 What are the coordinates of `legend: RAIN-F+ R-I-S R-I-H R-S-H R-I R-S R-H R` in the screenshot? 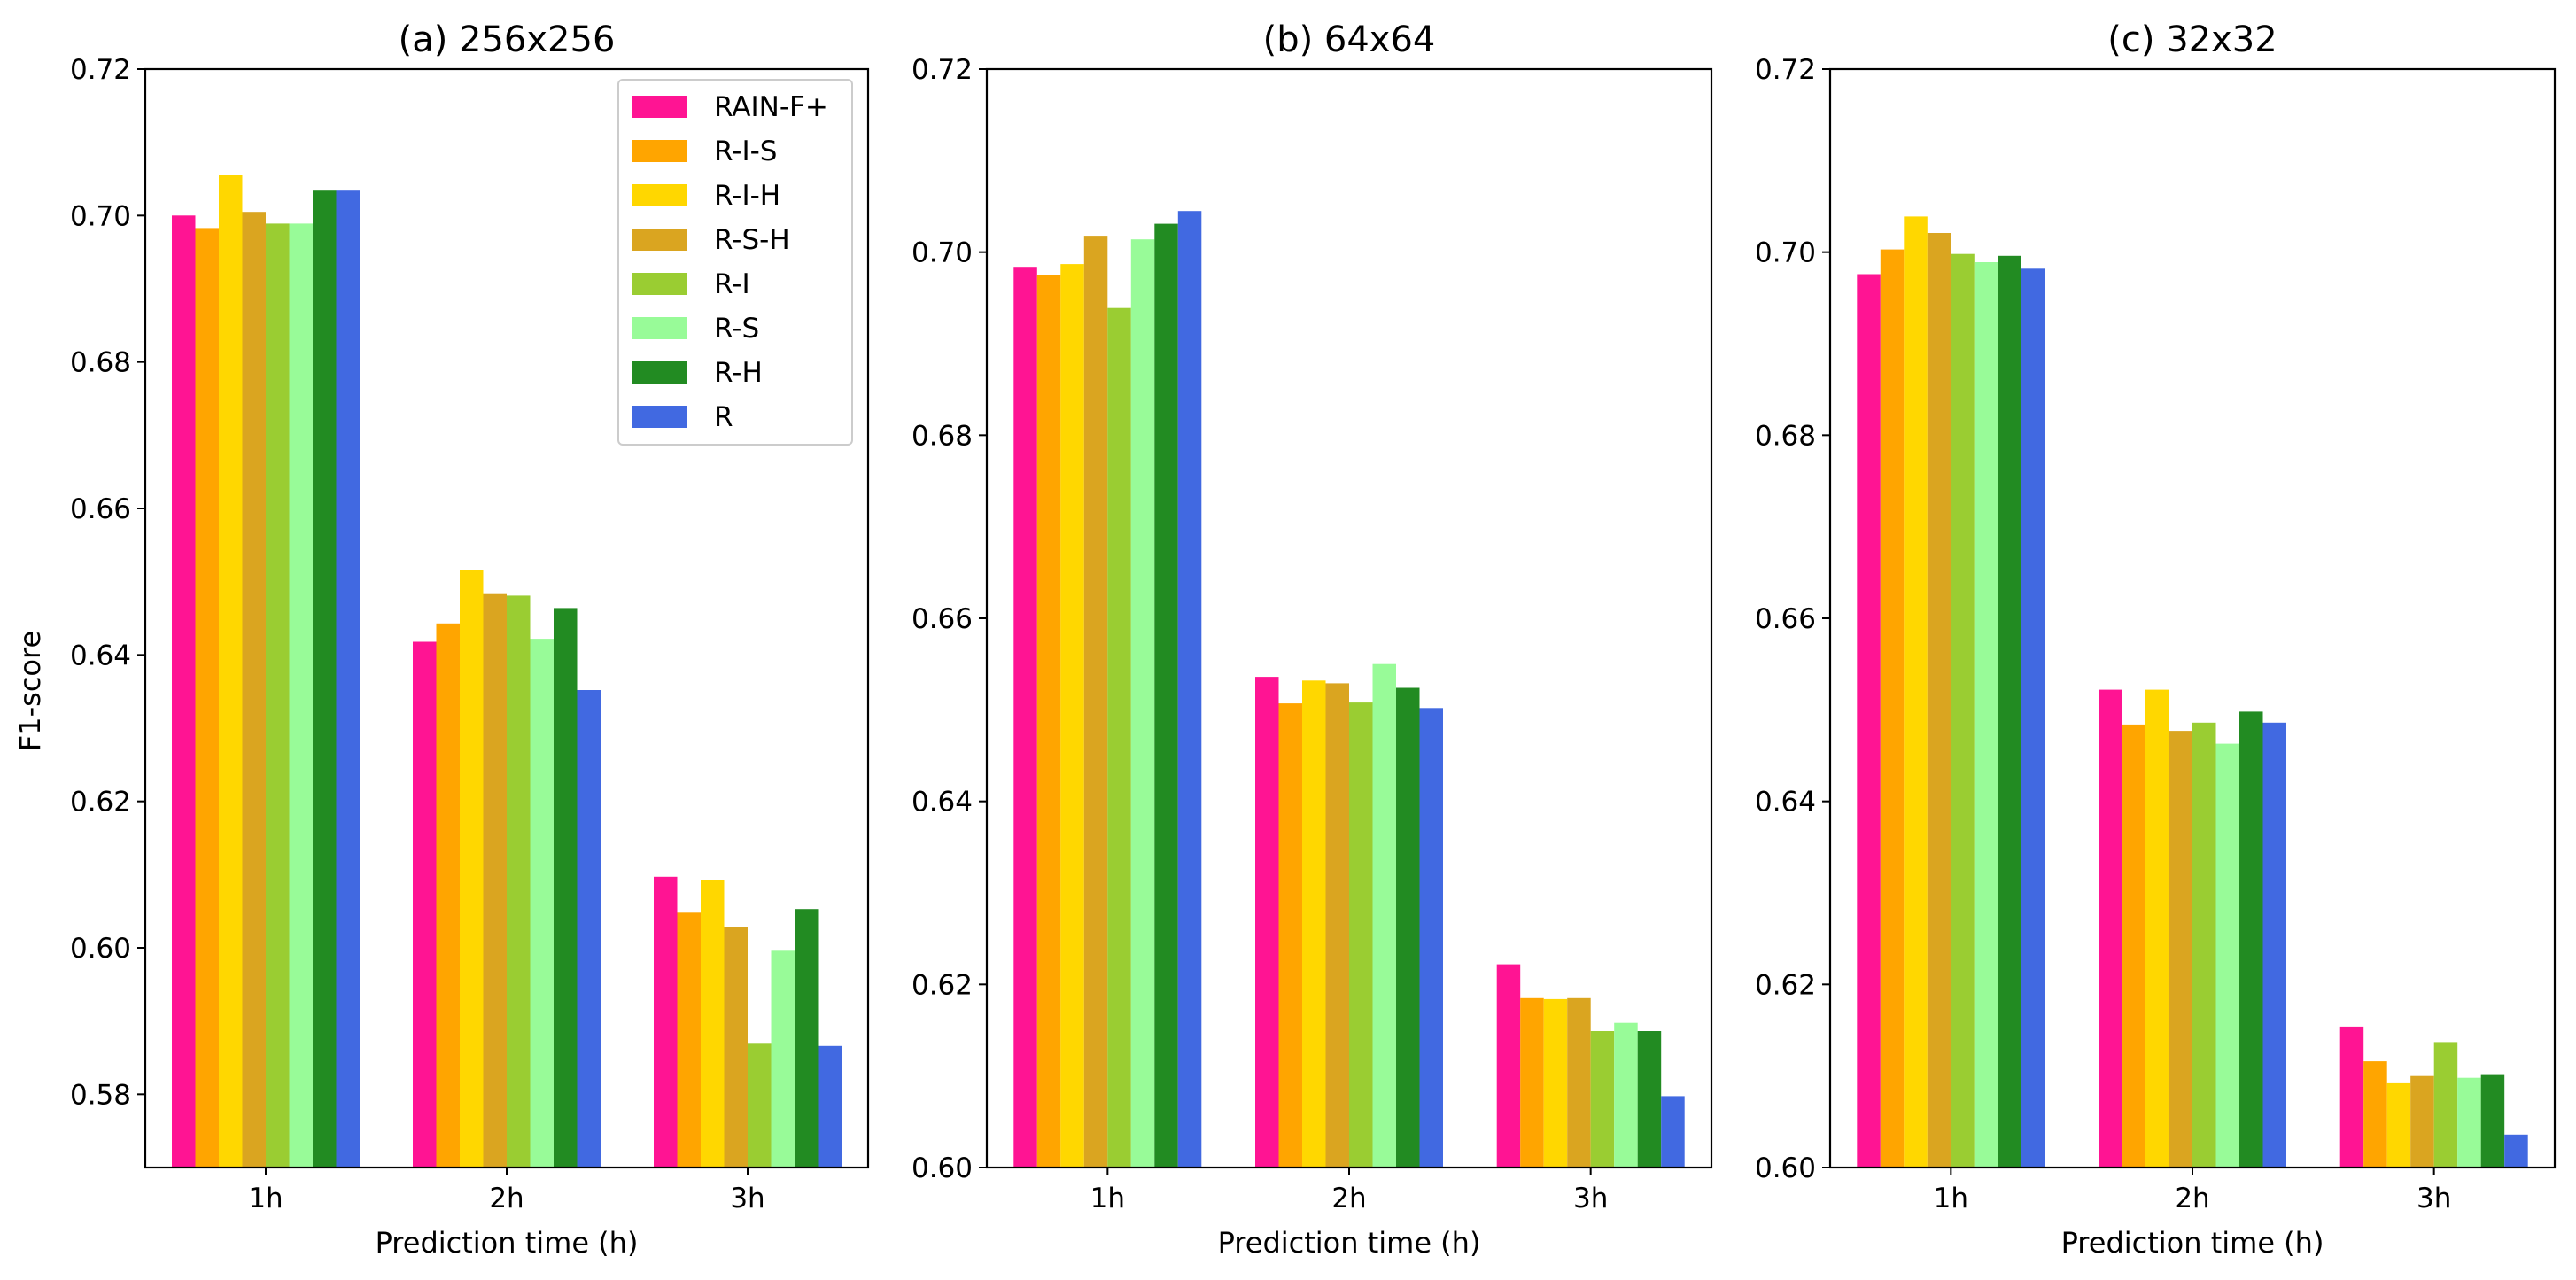 It's located at (735, 262).